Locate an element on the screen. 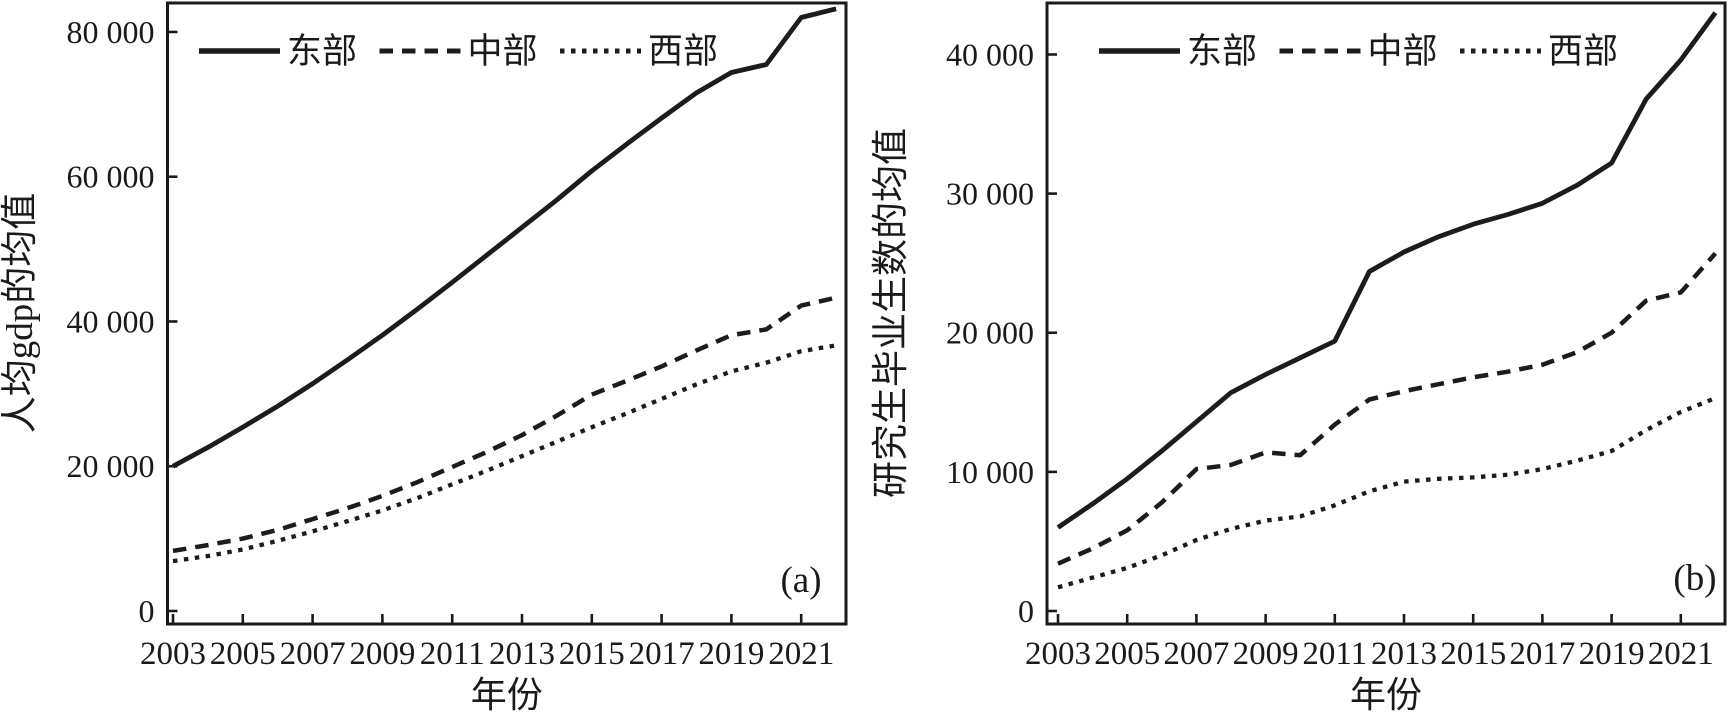  panel-annotation: (a) is located at coordinates (800, 580).